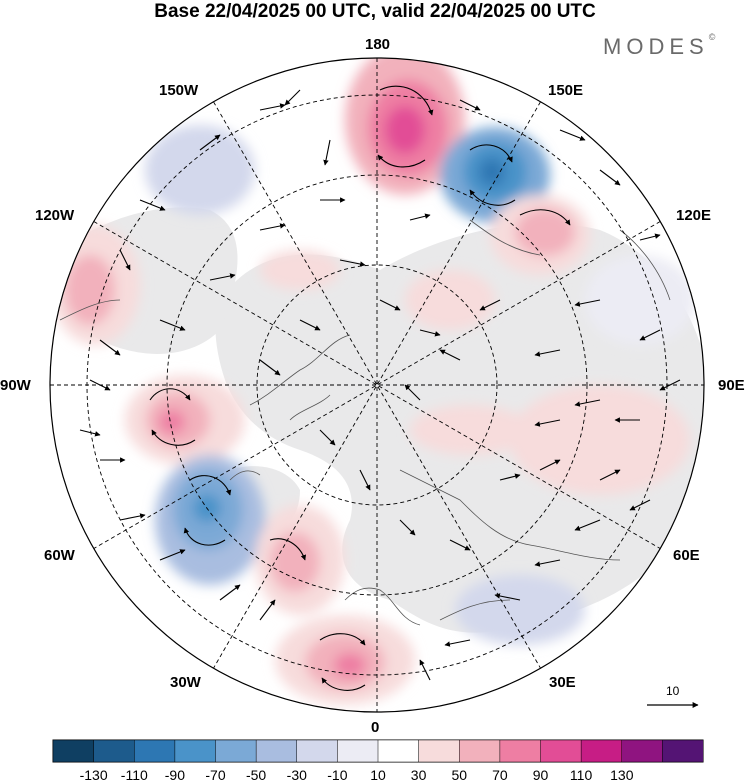 The image size is (750, 783). What do you see at coordinates (175, 775) in the screenshot?
I see `colorbar-tick-label: -90` at bounding box center [175, 775].